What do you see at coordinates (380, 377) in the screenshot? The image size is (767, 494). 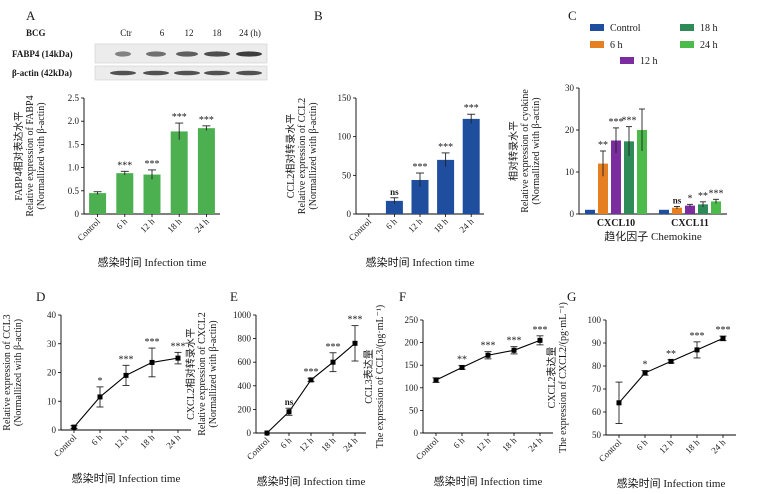 I see `y-axis-label: The expression of CCL3/(pg·mL⁻¹)` at bounding box center [380, 377].